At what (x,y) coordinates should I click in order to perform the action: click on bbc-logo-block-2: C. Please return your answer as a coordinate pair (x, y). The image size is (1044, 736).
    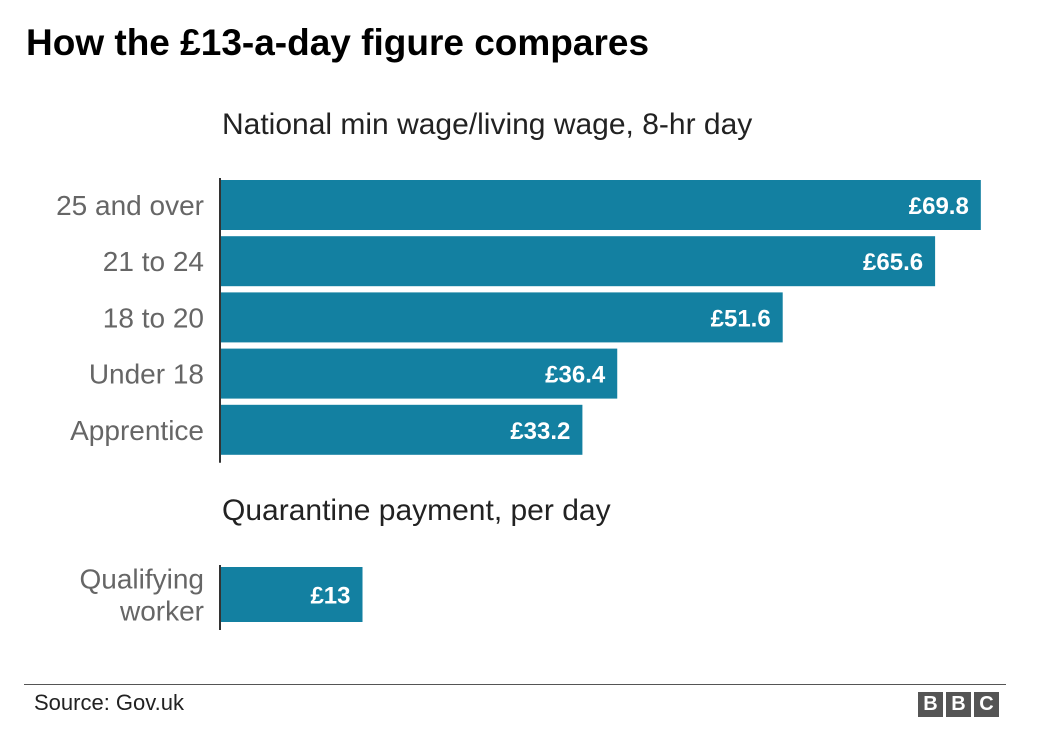
    Looking at the image, I should click on (986, 704).